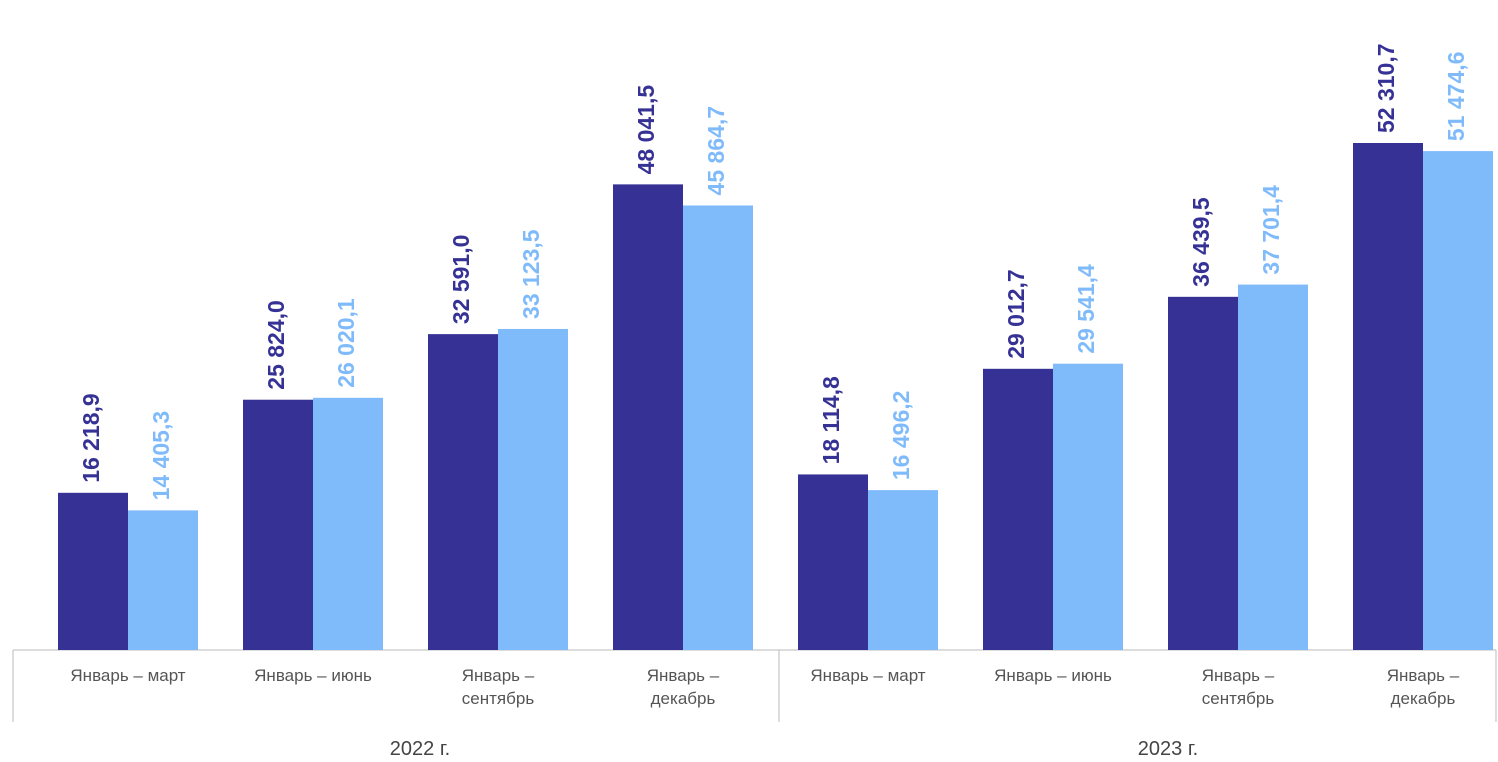 The image size is (1498, 762). What do you see at coordinates (161, 456) in the screenshot?
I see `data-label: 14 405,3` at bounding box center [161, 456].